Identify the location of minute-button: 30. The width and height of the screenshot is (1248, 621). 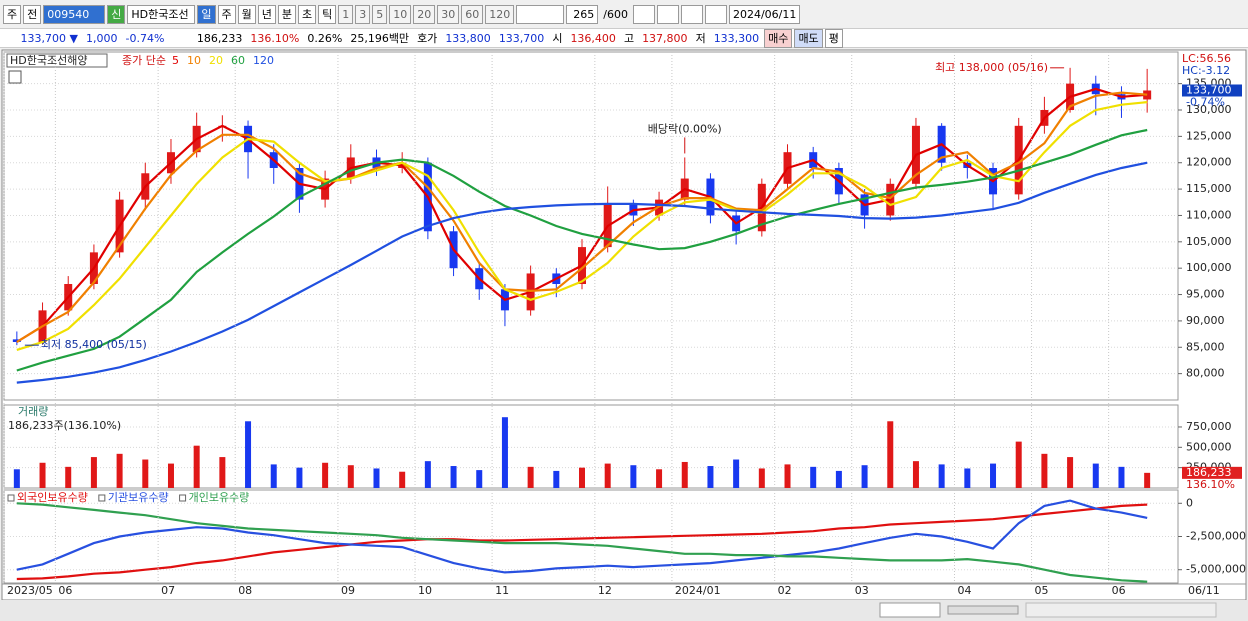
(448, 14).